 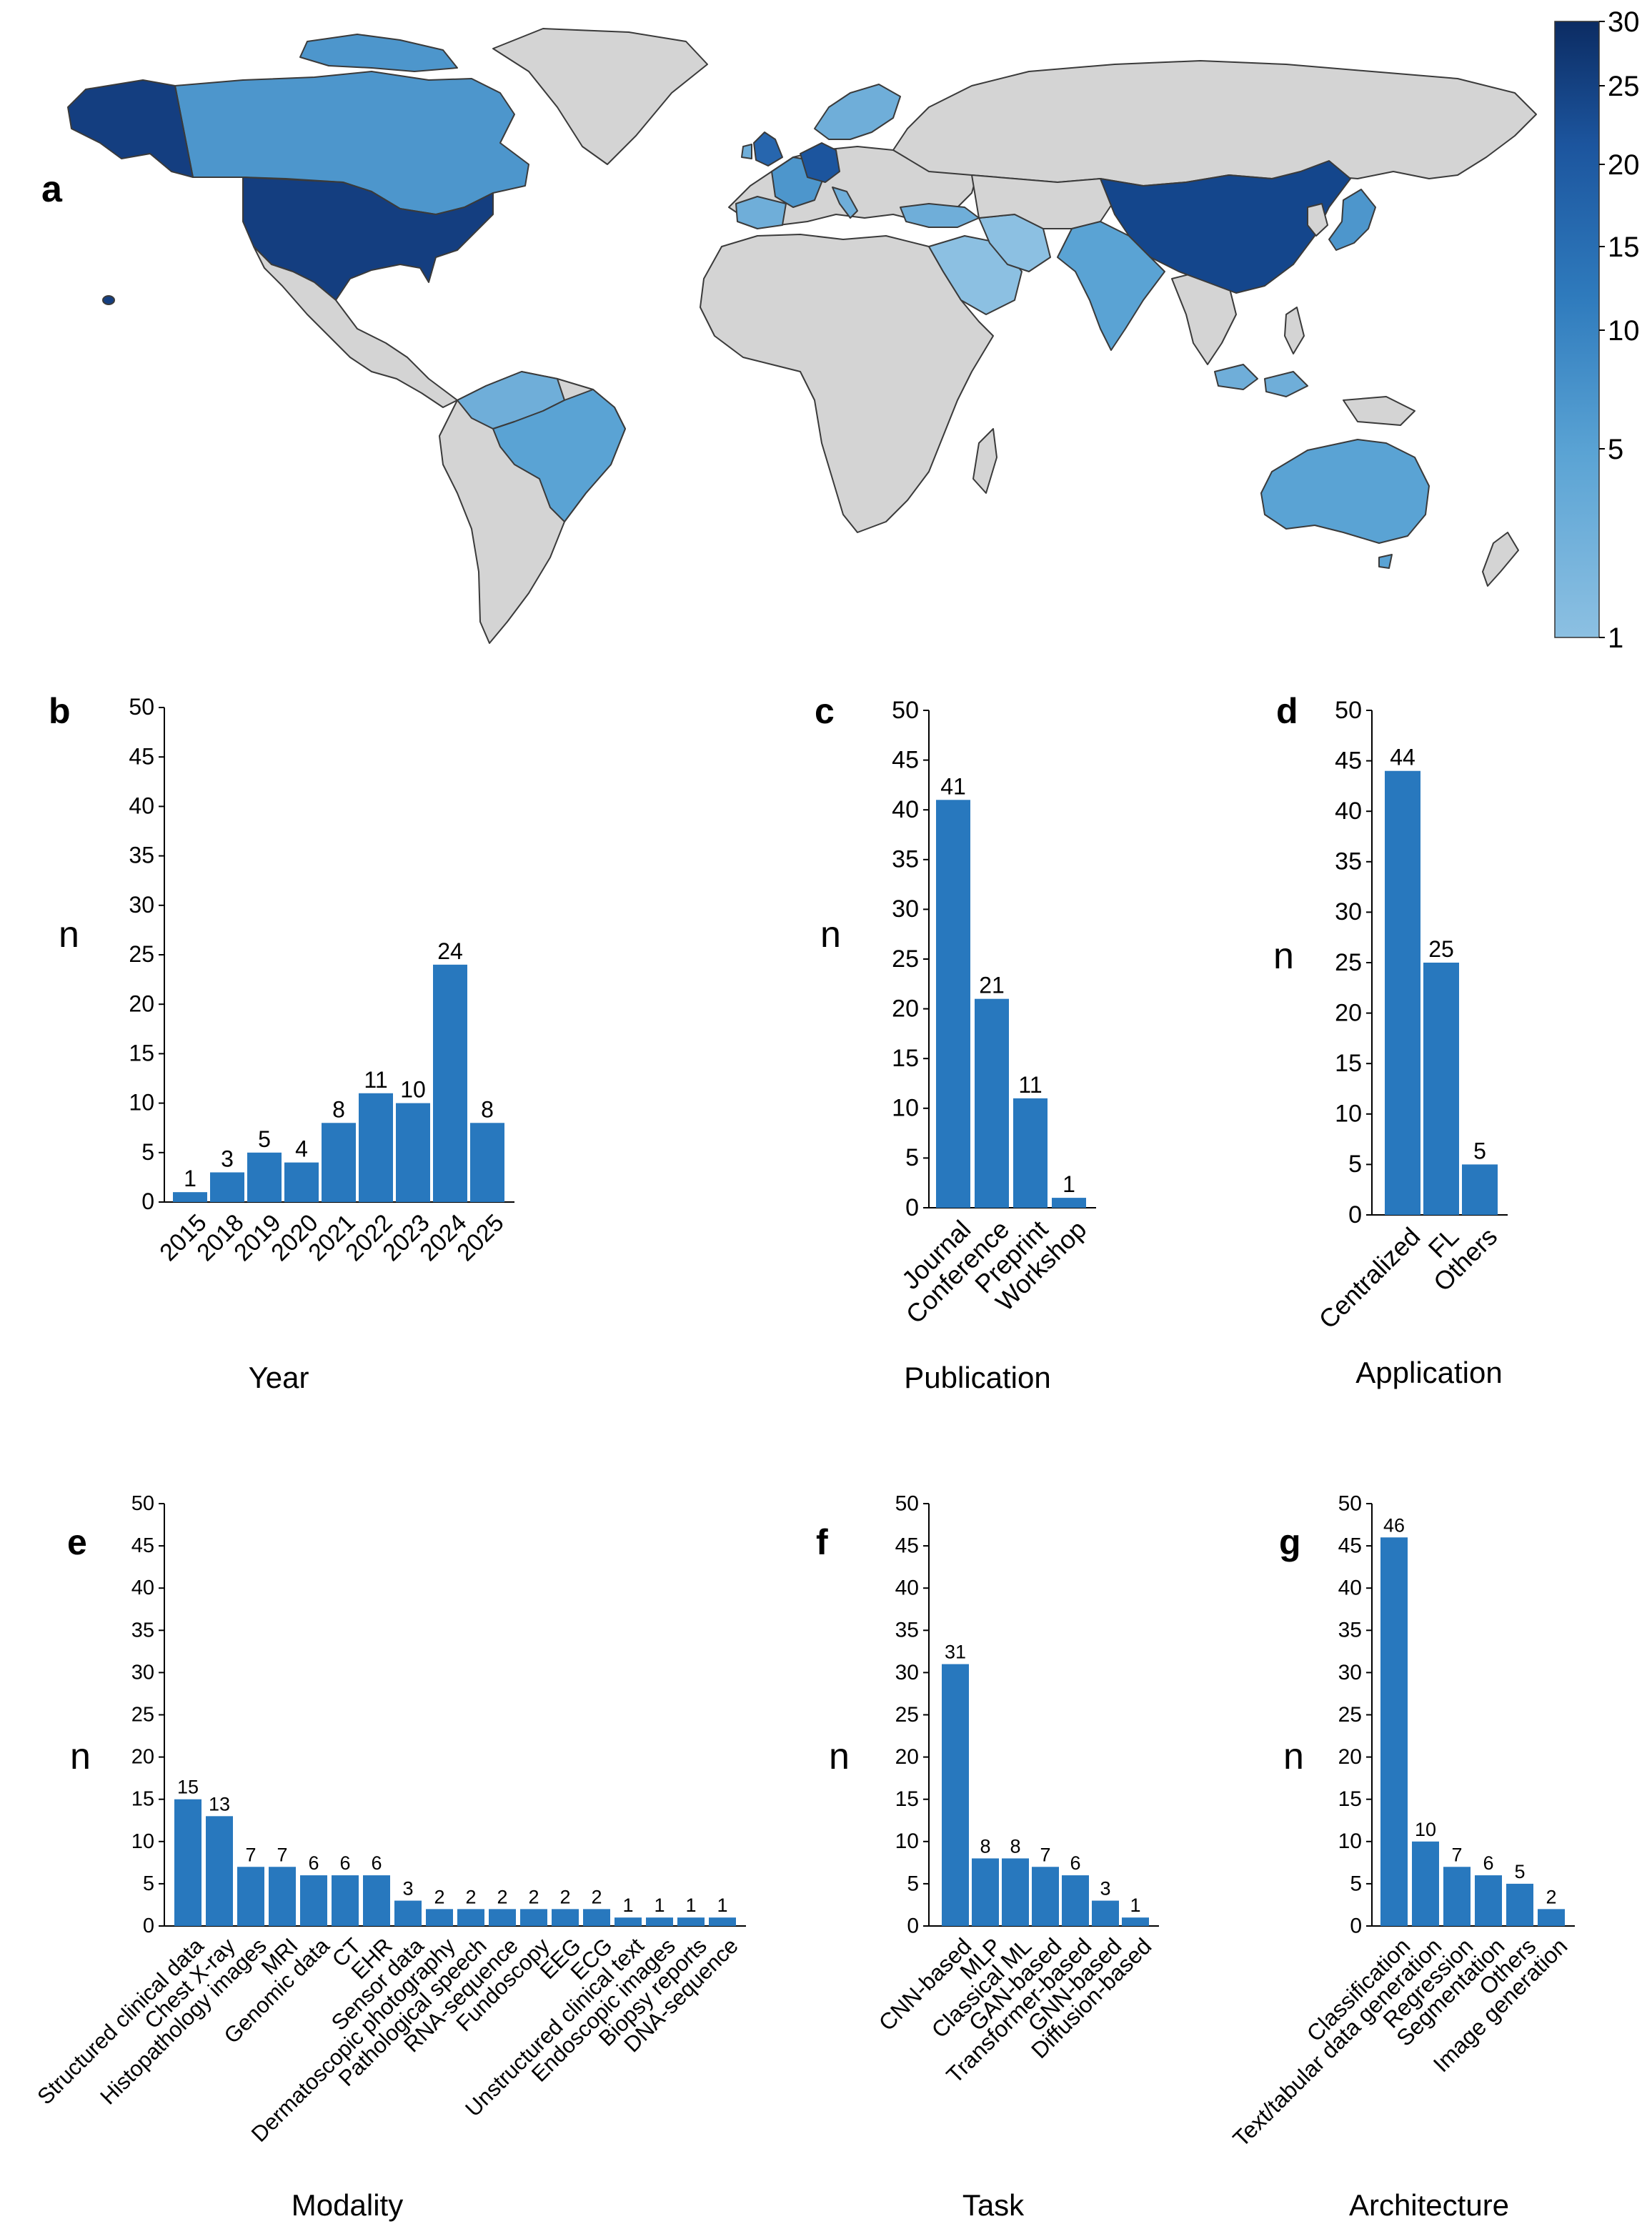 I want to click on panel-label-c: c, so click(x=825, y=711).